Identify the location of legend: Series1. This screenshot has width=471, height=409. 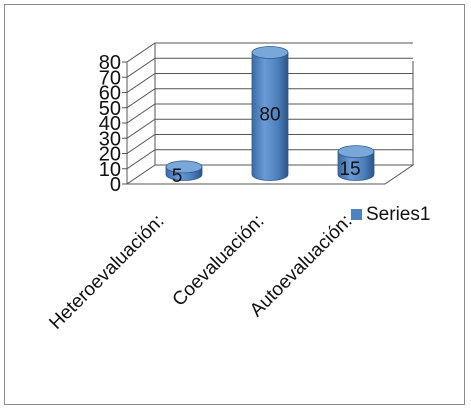
(390, 214).